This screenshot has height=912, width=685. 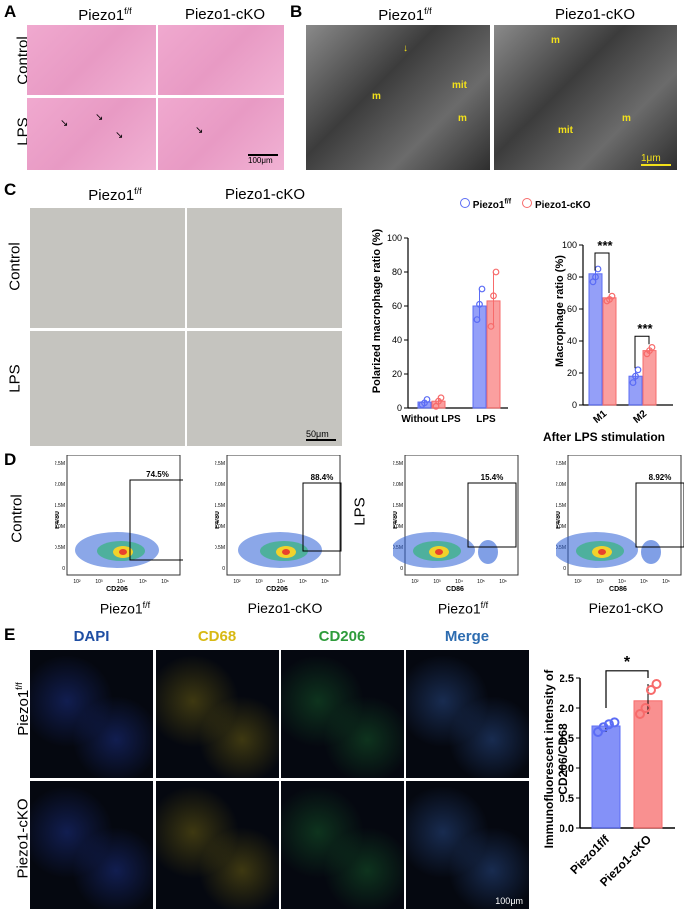 What do you see at coordinates (397, 374) in the screenshot?
I see `y-tick-label: 20` at bounding box center [397, 374].